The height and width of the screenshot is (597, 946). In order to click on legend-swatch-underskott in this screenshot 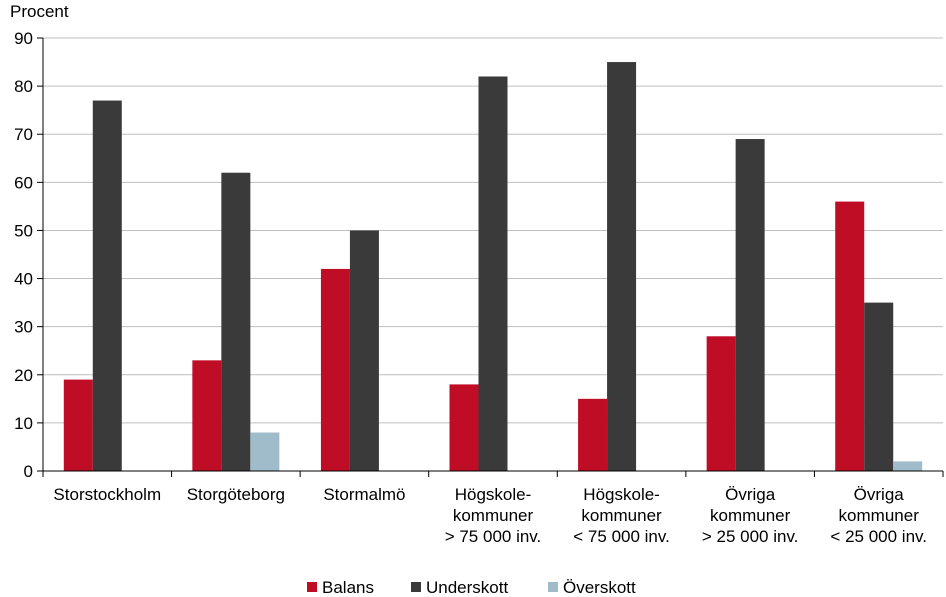, I will do `click(416, 587)`.